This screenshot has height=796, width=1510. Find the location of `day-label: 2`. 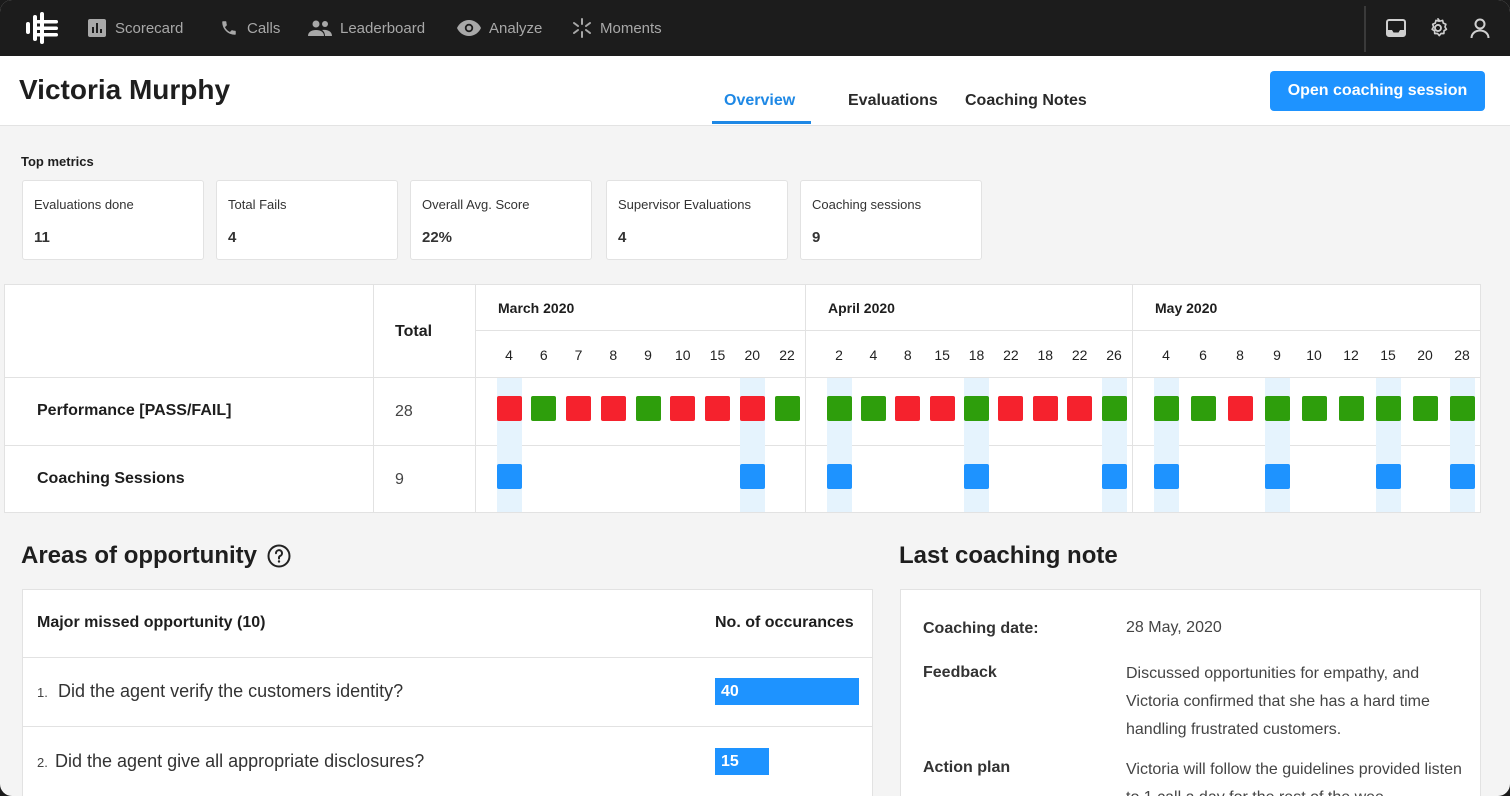

day-label: 2 is located at coordinates (839, 355).